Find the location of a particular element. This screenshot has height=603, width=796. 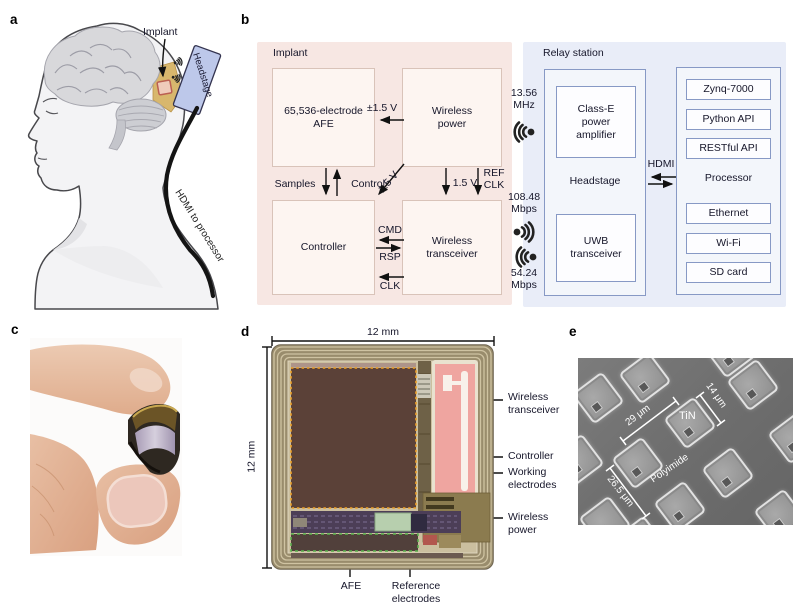

ladder-lines is located at coordinates (424, 386).